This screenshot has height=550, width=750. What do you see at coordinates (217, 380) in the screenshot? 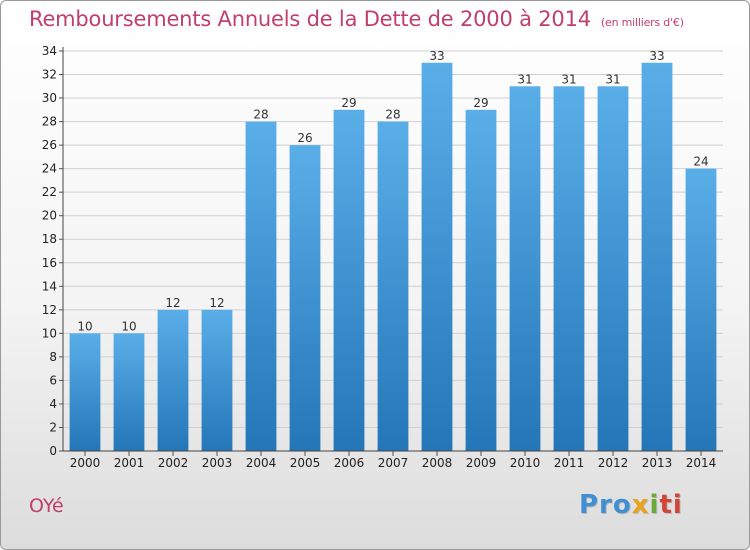
I see `bar-2003` at bounding box center [217, 380].